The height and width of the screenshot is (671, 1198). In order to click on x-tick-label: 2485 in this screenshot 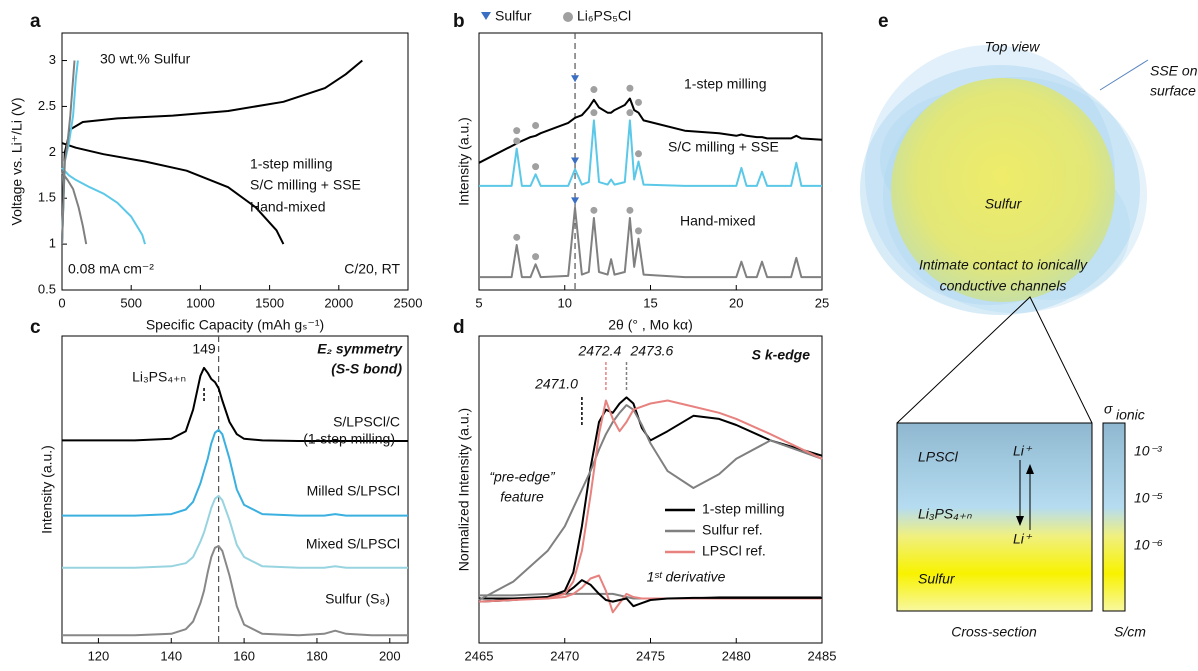, I will do `click(822, 655)`.